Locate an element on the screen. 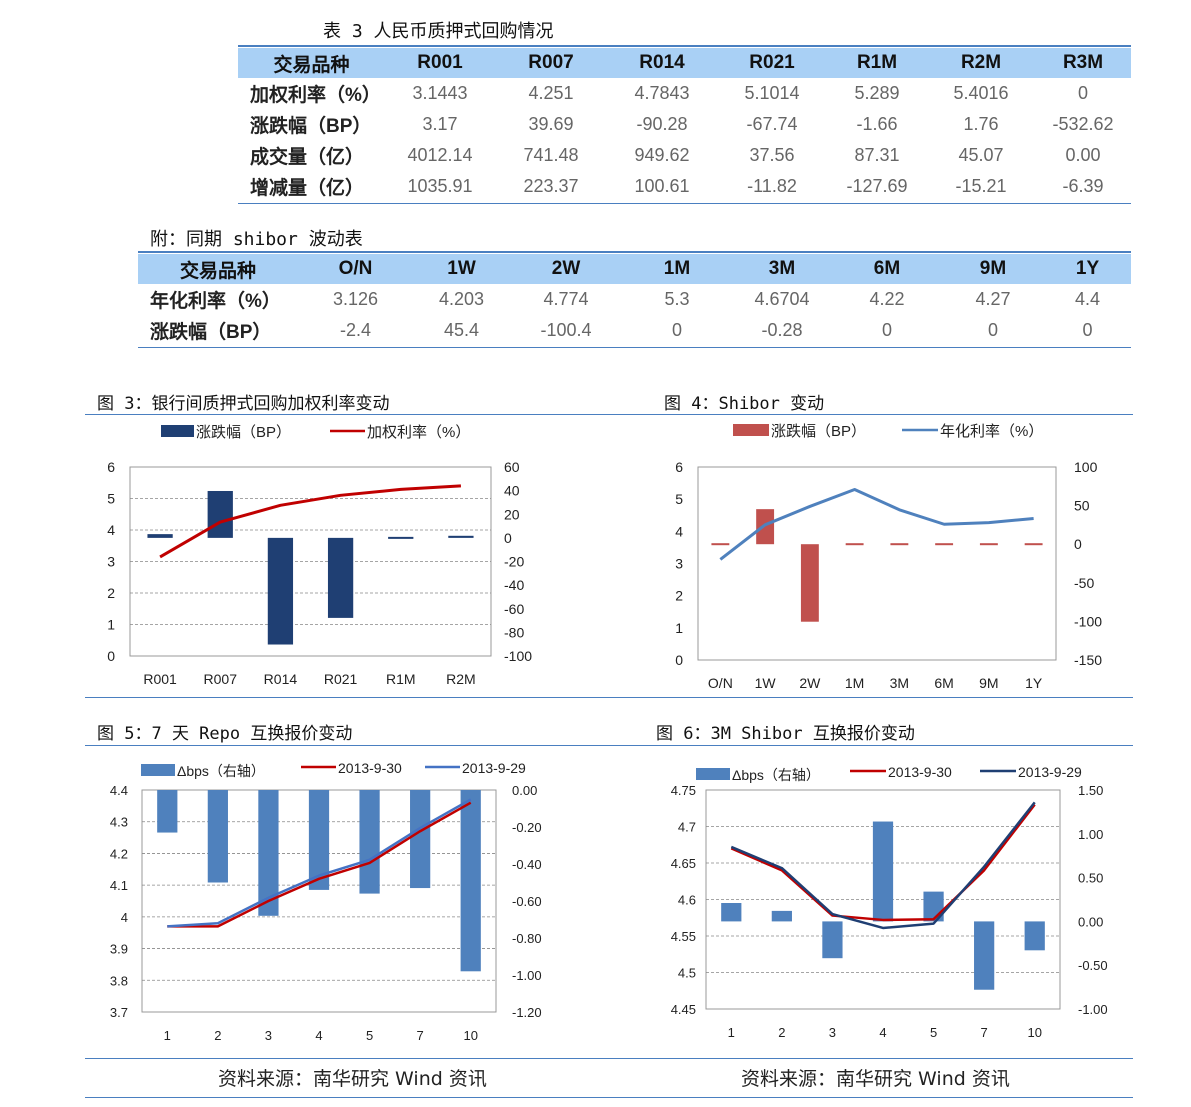 The width and height of the screenshot is (1191, 1107). shibor-table-cell: 4.774 is located at coordinates (566, 299).